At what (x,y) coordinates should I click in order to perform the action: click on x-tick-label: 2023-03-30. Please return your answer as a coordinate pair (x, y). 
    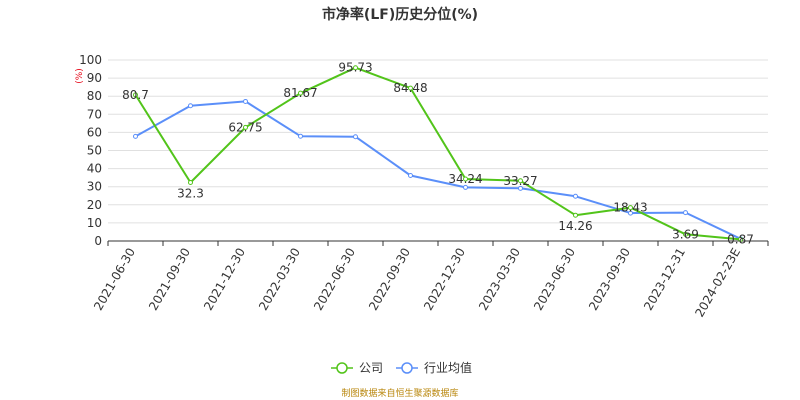
    Looking at the image, I should click on (499, 279).